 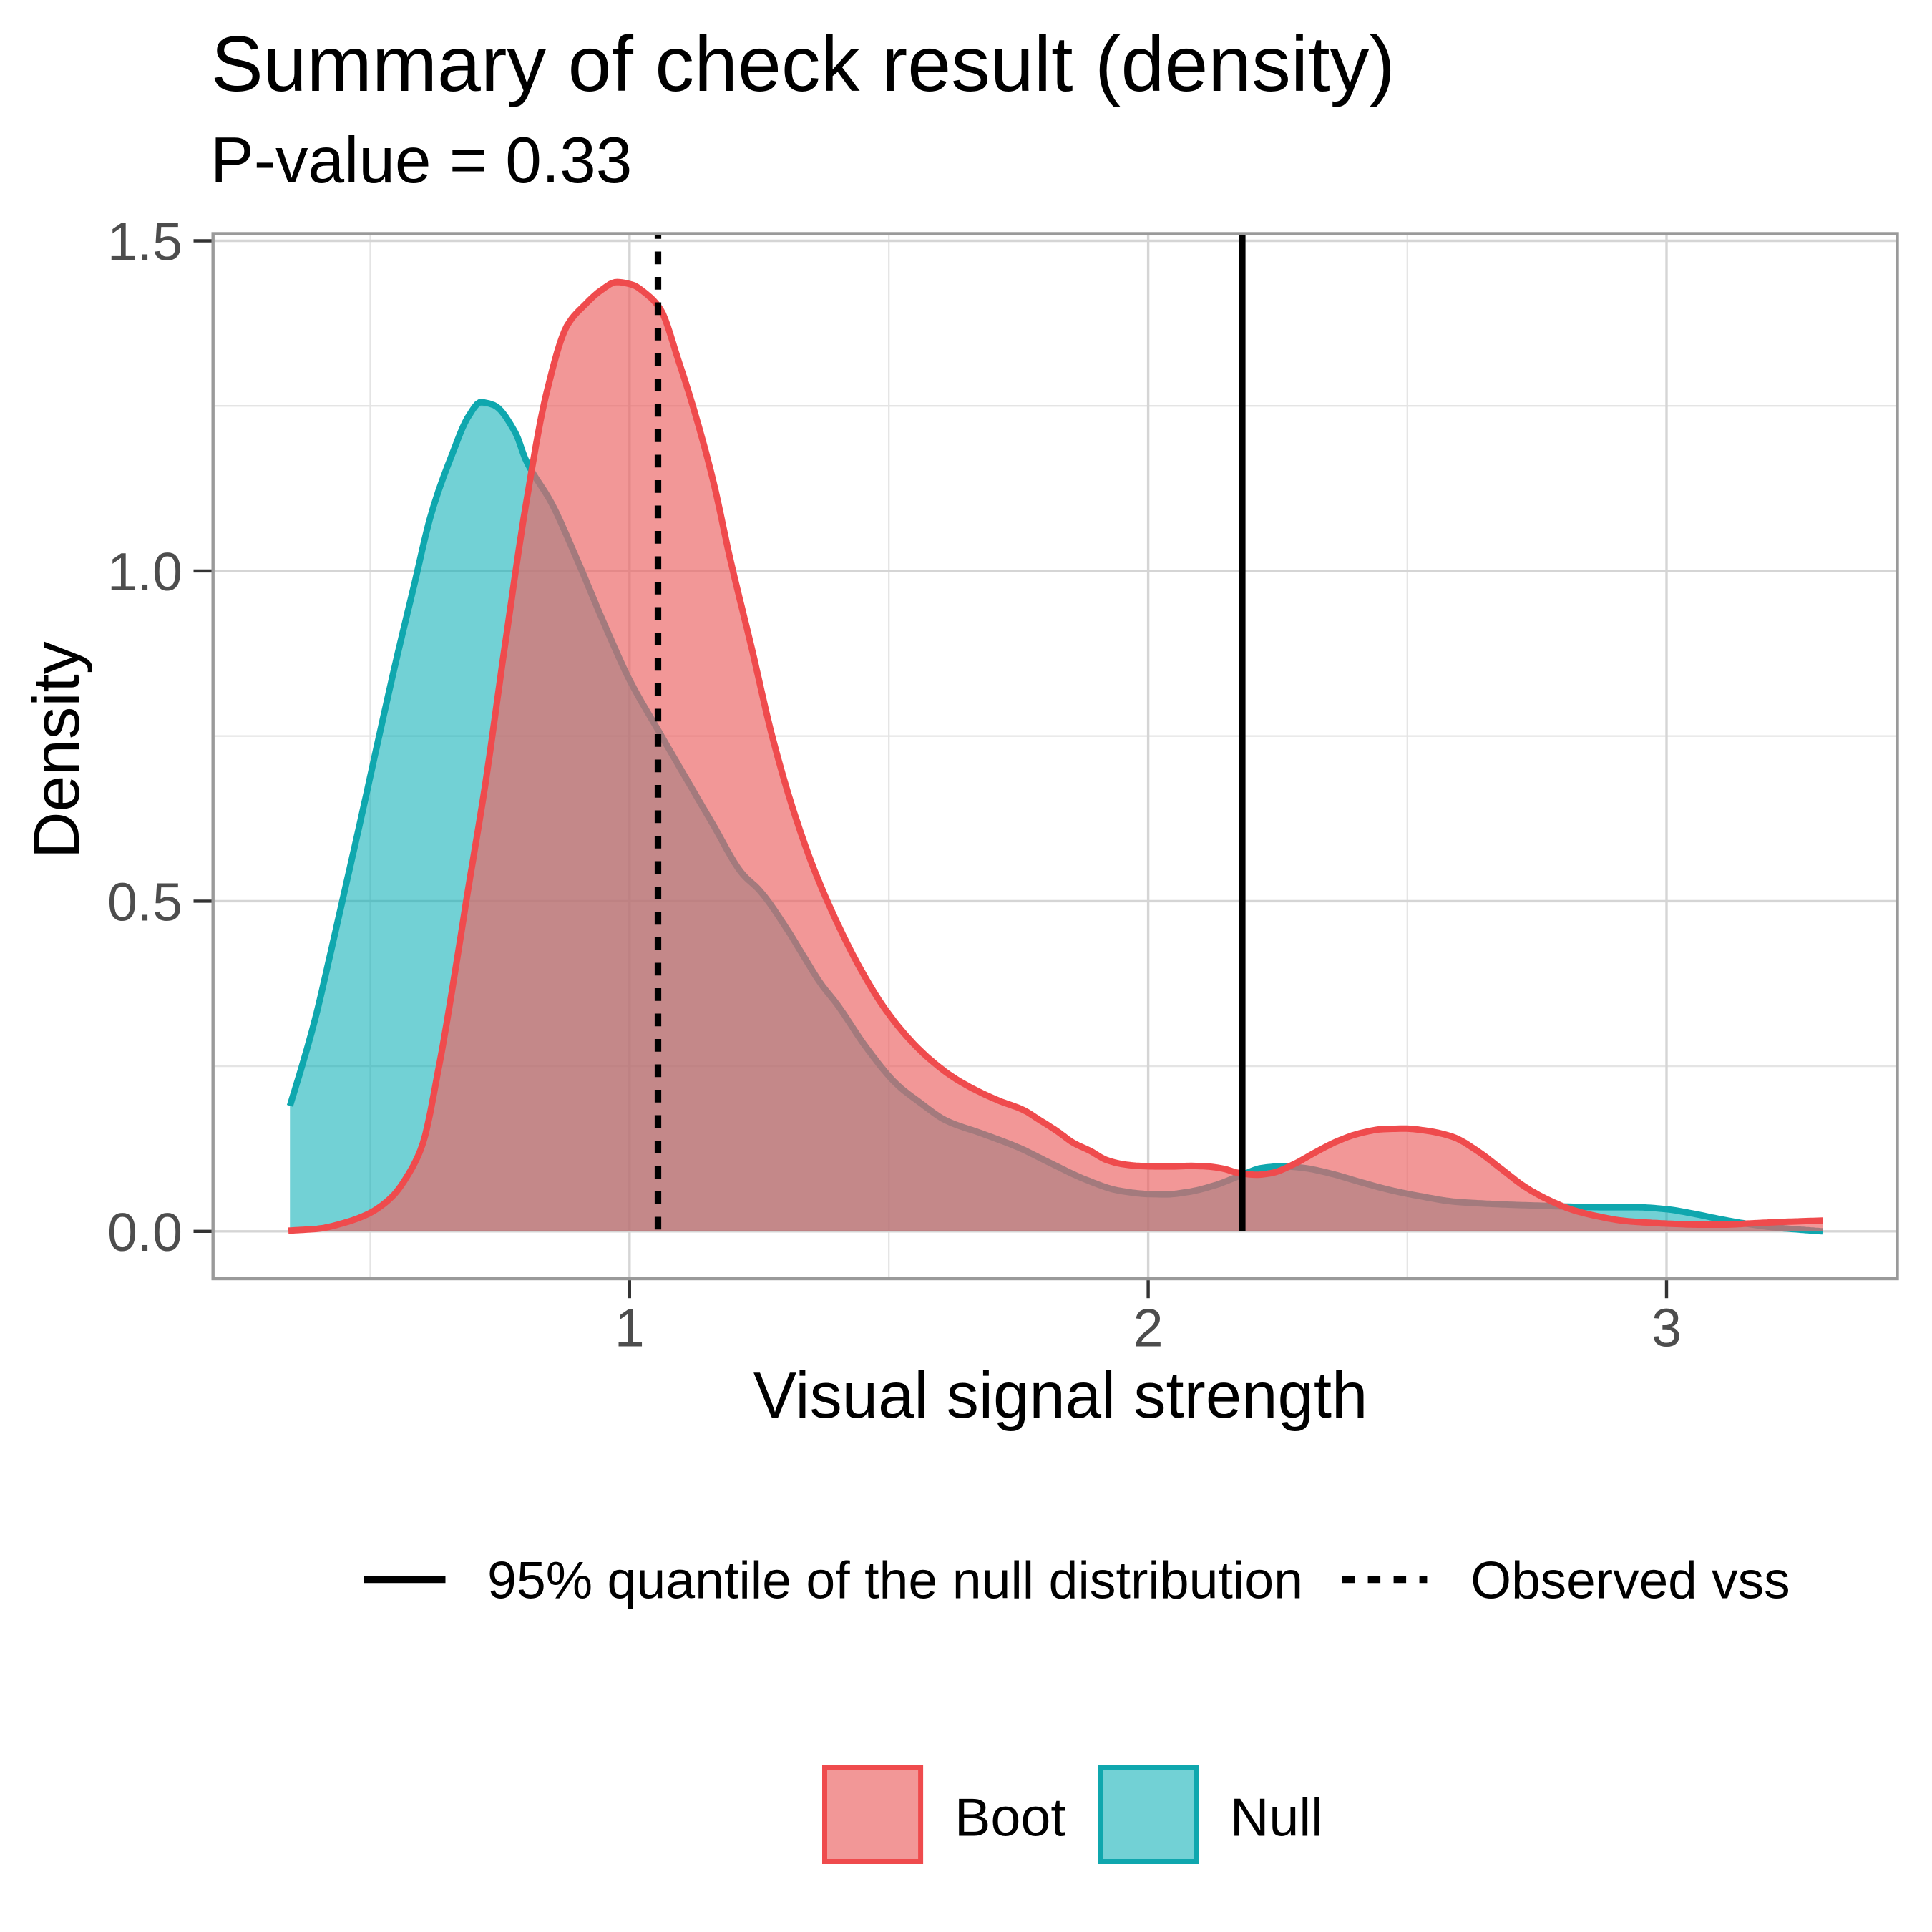 I want to click on svg-text: P-value = 0.33, so click(x=421, y=161).